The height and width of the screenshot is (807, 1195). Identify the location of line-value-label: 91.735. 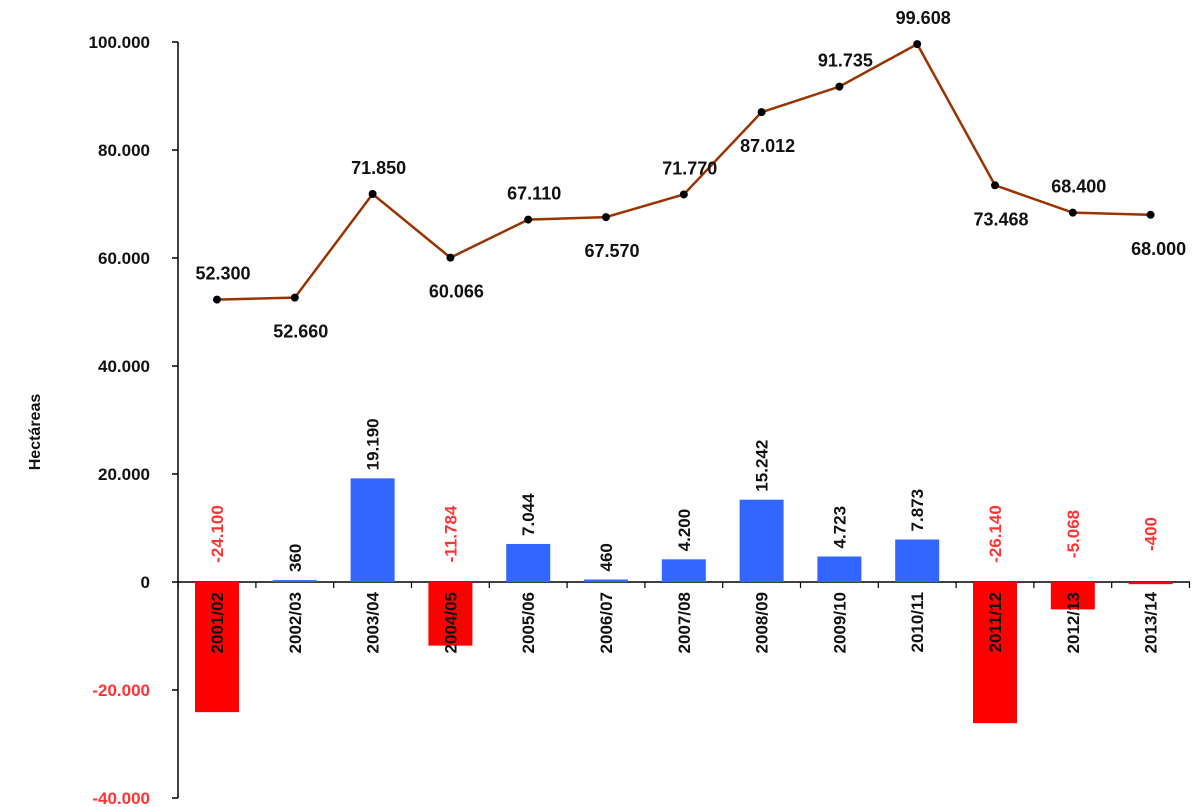
(845, 61).